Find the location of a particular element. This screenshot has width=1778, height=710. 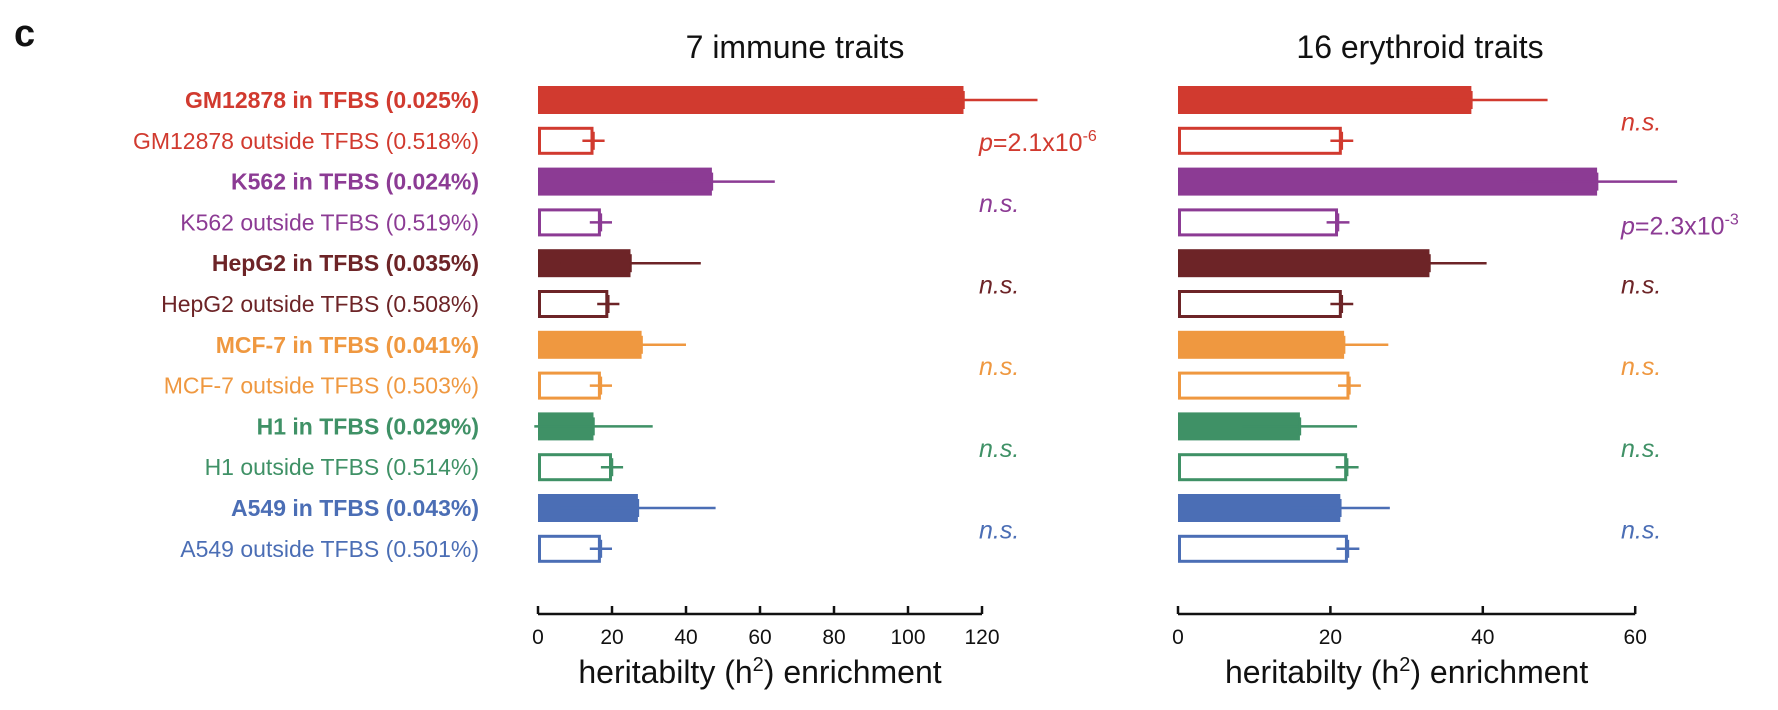

row-label: HepG2 outside TFBS (0.508%) is located at coordinates (320, 304).